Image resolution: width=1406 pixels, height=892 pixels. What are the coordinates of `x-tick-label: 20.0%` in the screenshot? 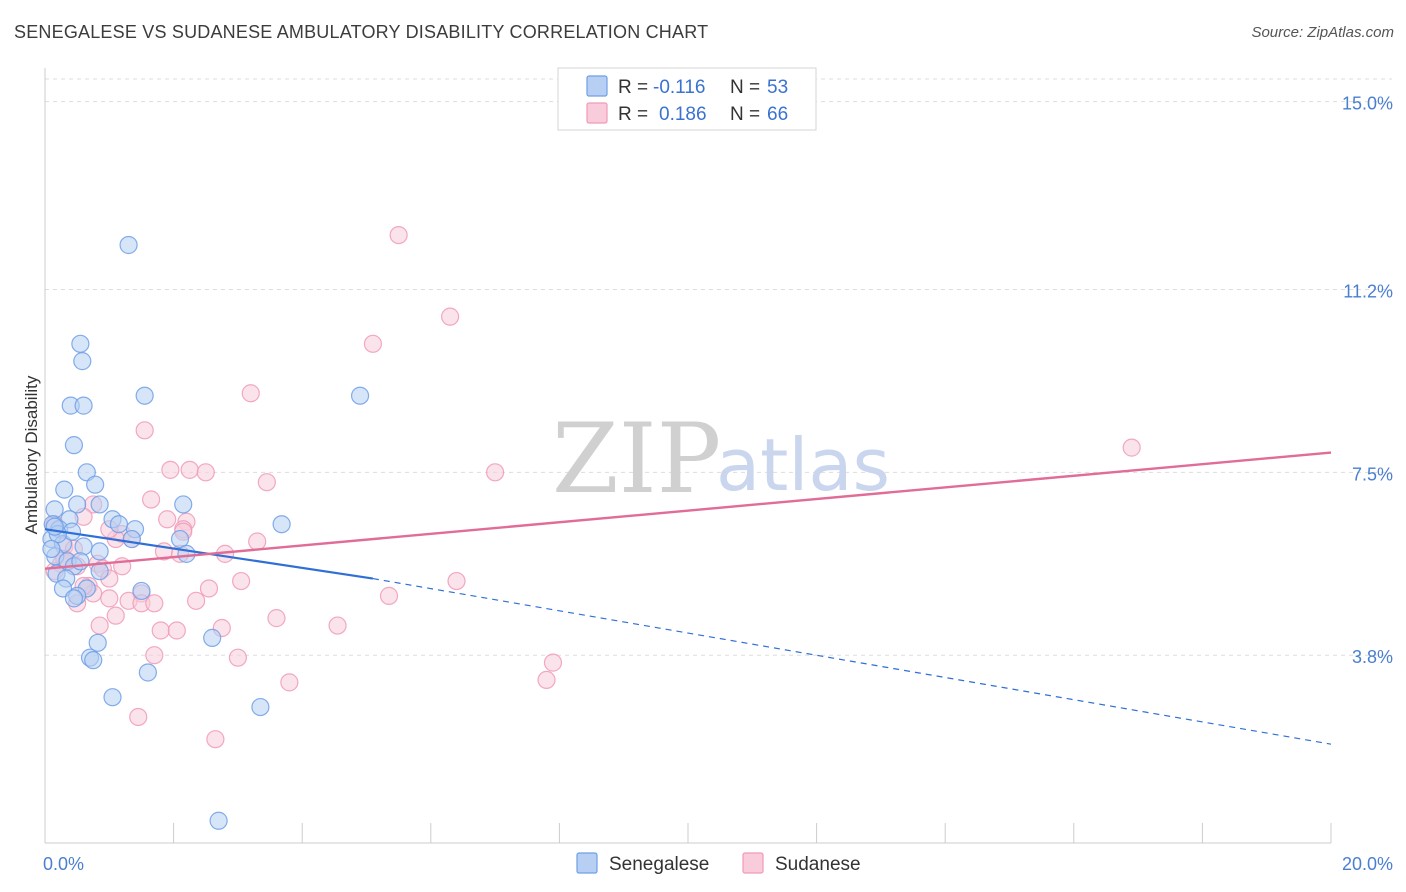 It's located at (1367, 864).